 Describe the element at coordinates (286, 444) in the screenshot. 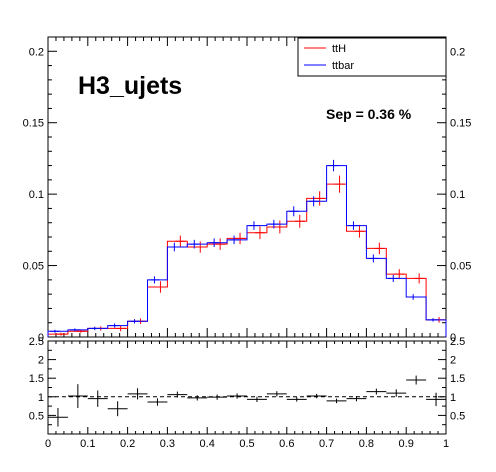

I see `ratio-x-tick-label: 0.6` at that location.